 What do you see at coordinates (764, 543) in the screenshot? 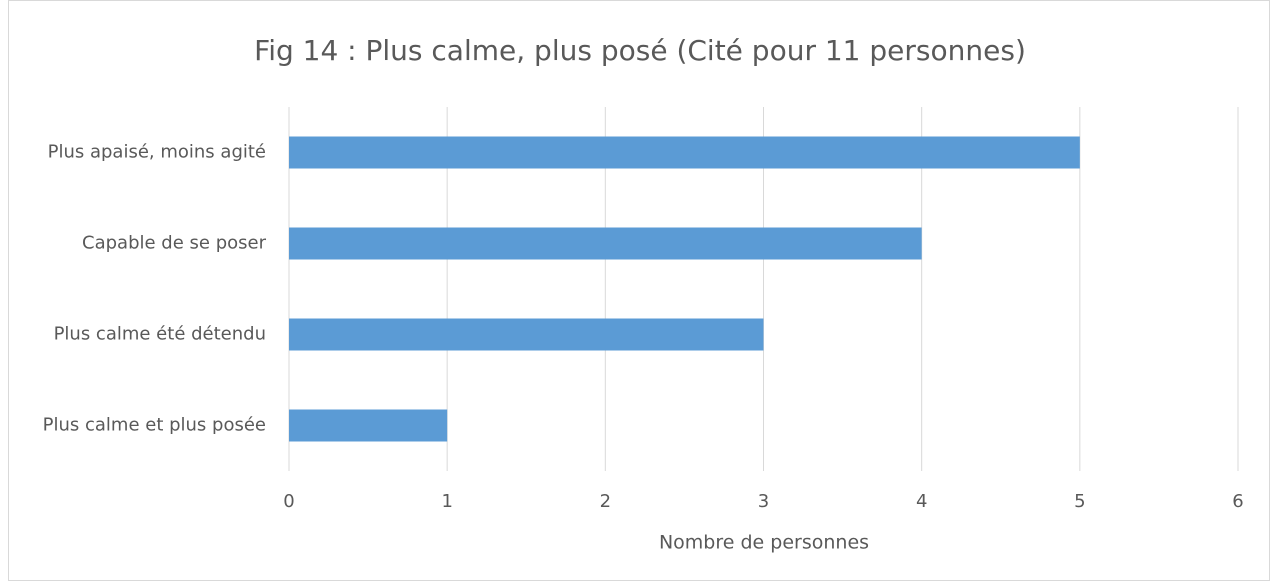
I see `x-axis-title: Nombre de personnes` at bounding box center [764, 543].